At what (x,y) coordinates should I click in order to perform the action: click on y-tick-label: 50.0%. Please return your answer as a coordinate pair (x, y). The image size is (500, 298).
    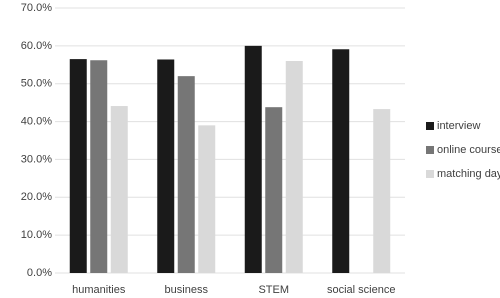
    Looking at the image, I should click on (36, 84).